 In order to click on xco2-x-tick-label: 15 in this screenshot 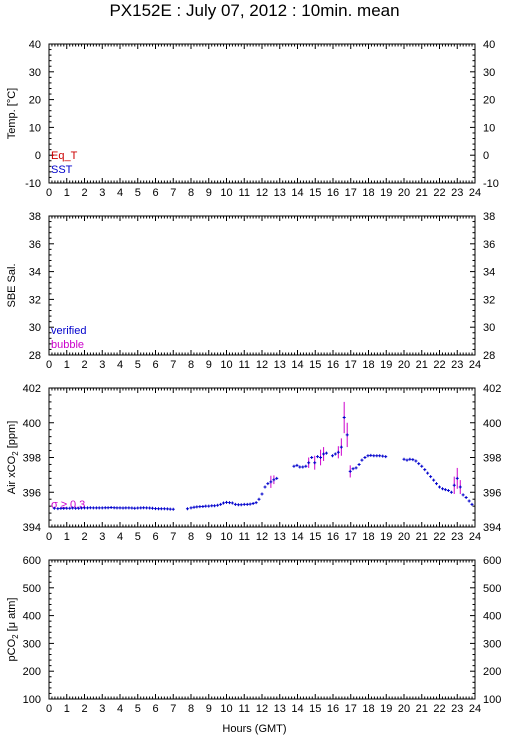, I will do `click(315, 537)`.